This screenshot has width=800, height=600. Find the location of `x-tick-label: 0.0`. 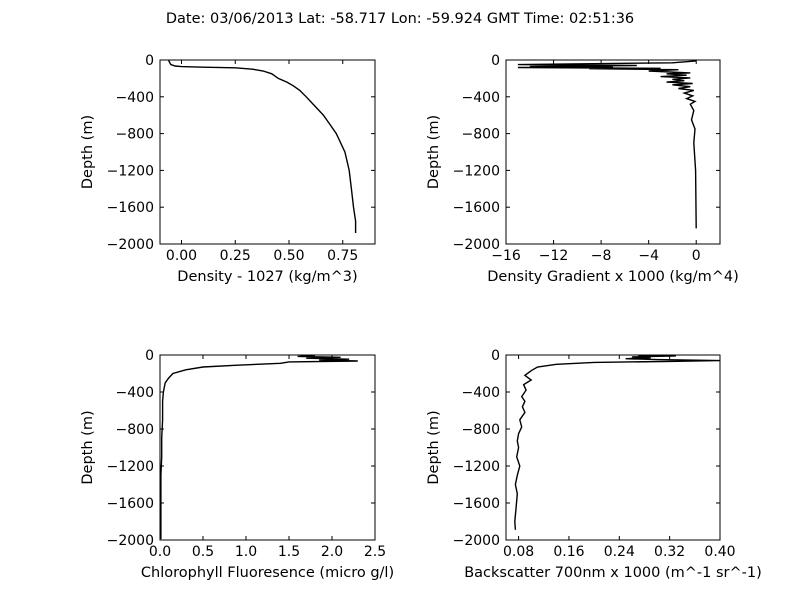

x-tick-label: 0.0 is located at coordinates (160, 552).